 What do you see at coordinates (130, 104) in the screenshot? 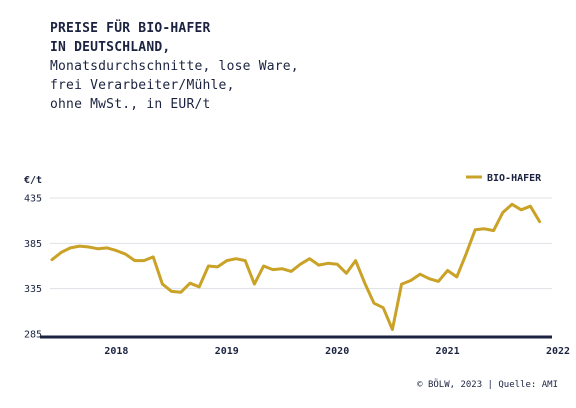
I see `chart-subtitle-line-3: ohne MwSt., in EUR/t` at bounding box center [130, 104].